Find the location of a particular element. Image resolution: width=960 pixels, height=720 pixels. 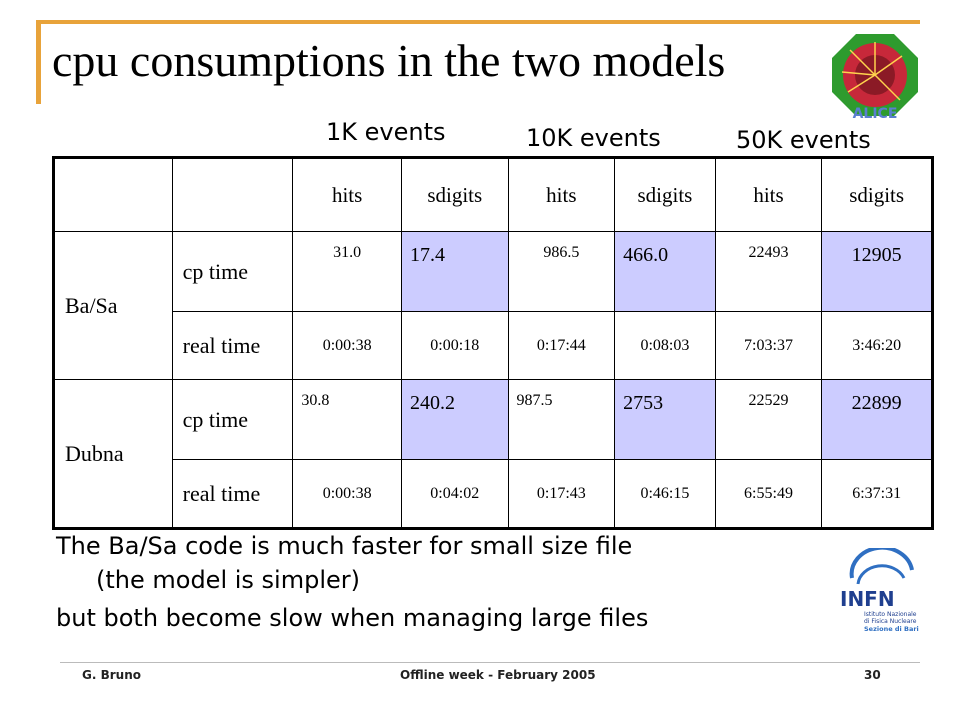

table-cell: 30.8 is located at coordinates (347, 419).